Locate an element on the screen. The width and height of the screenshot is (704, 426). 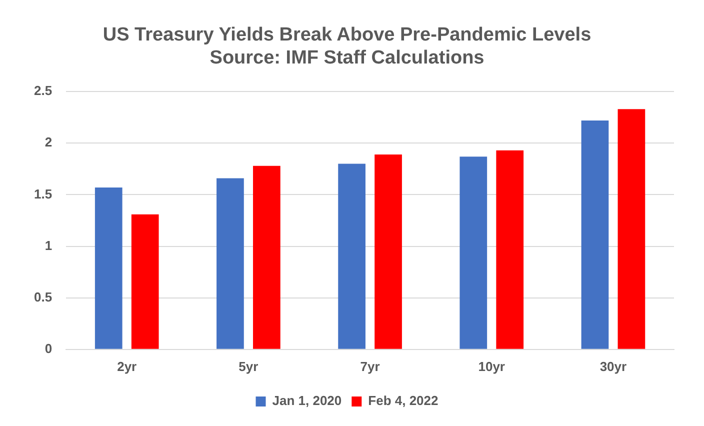
y-tick-label: 1.5 is located at coordinates (43, 194).